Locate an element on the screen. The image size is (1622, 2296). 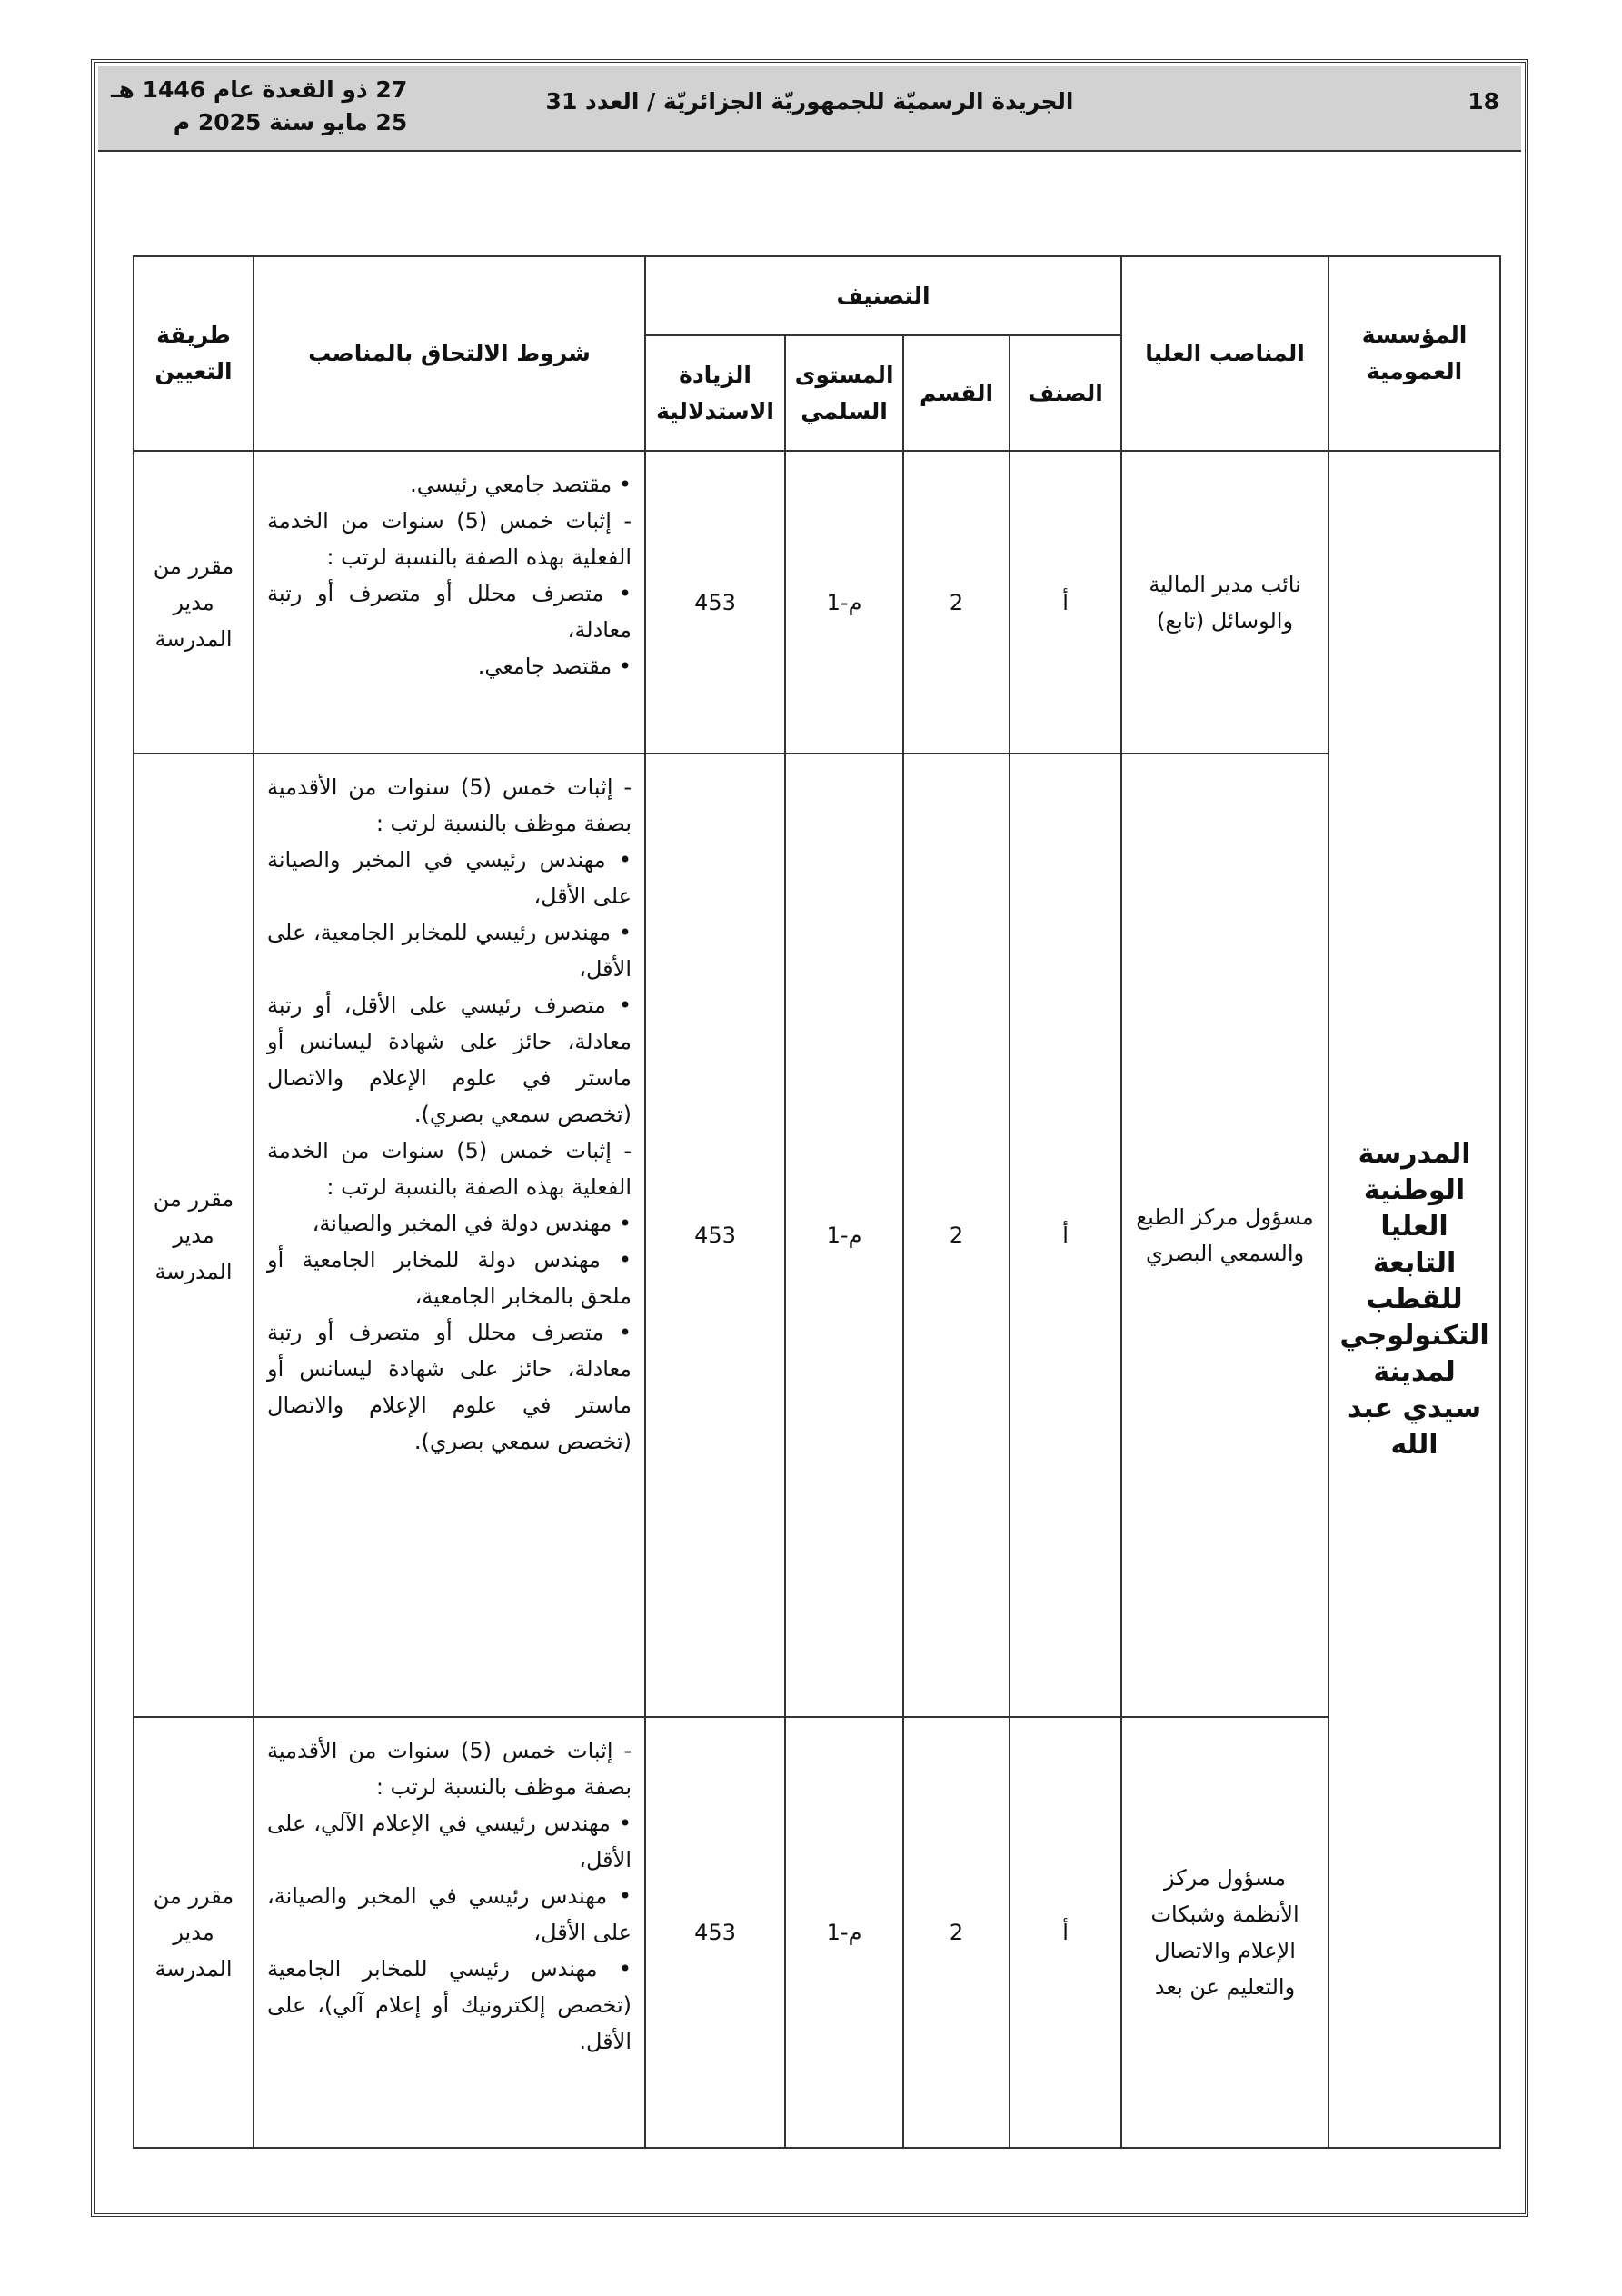
header-cell: المناصب العليا is located at coordinates (1225, 353).